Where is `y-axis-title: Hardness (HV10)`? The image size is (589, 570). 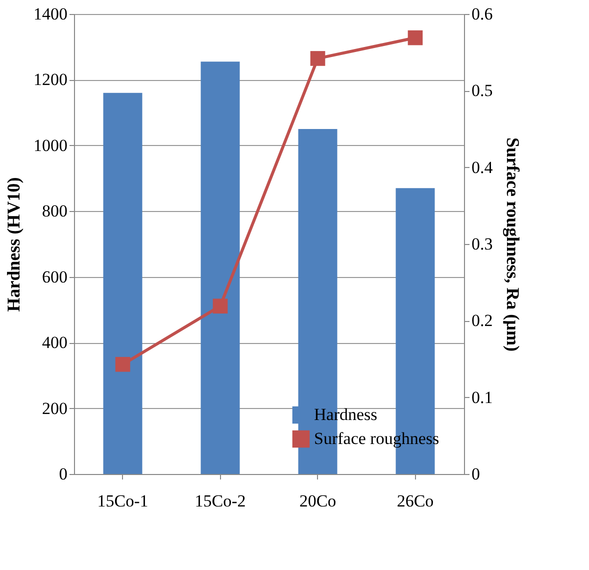 y-axis-title: Hardness (HV10) is located at coordinates (14, 244).